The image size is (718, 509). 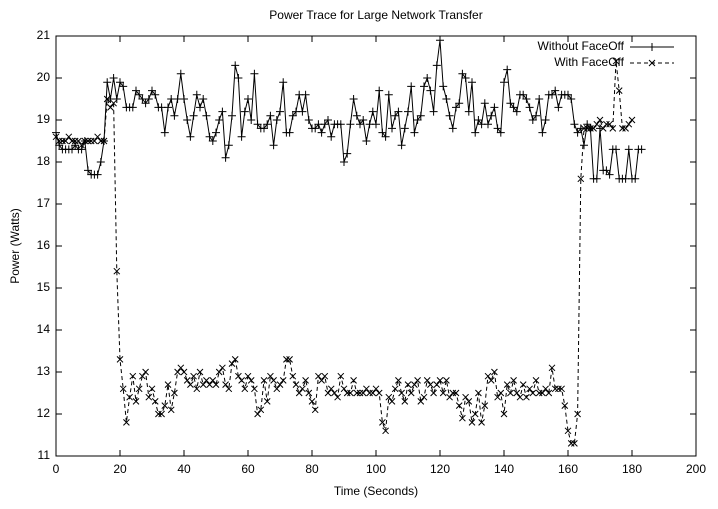 I want to click on y-tick-label: 13, so click(x=44, y=371).